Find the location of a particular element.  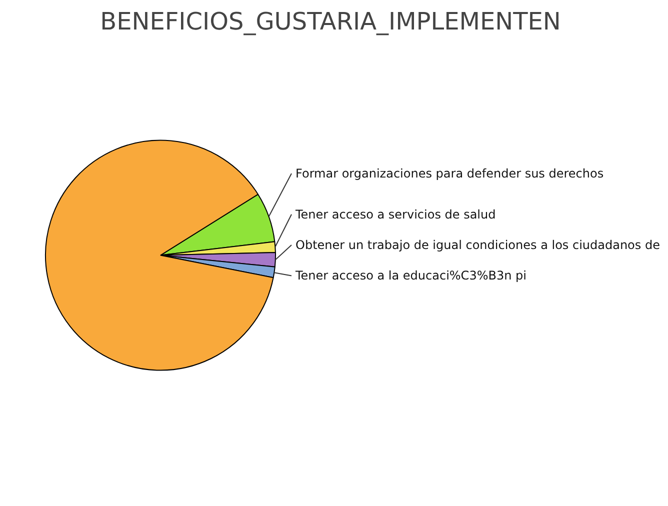

slice-label: Tener acceso a la educaci%C3%B3n pi is located at coordinates (410, 275).